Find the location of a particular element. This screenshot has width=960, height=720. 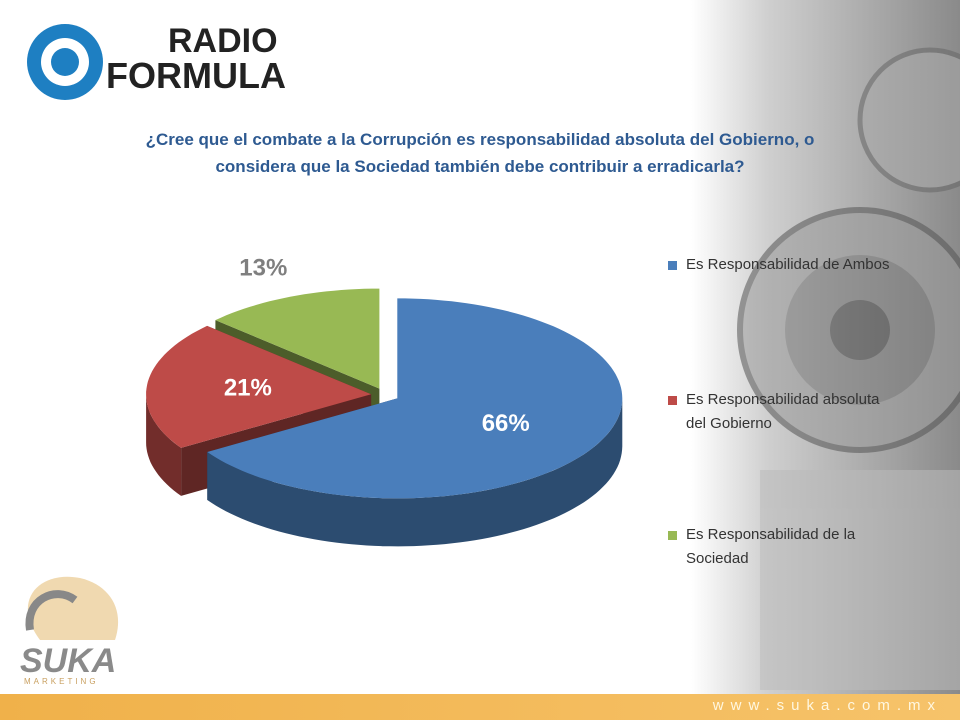

legend-label: Es Responsabilidad de Ambos is located at coordinates (788, 264).